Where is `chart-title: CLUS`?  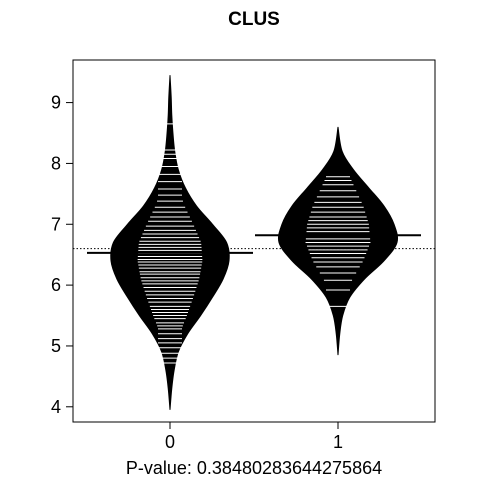 chart-title: CLUS is located at coordinates (254, 19).